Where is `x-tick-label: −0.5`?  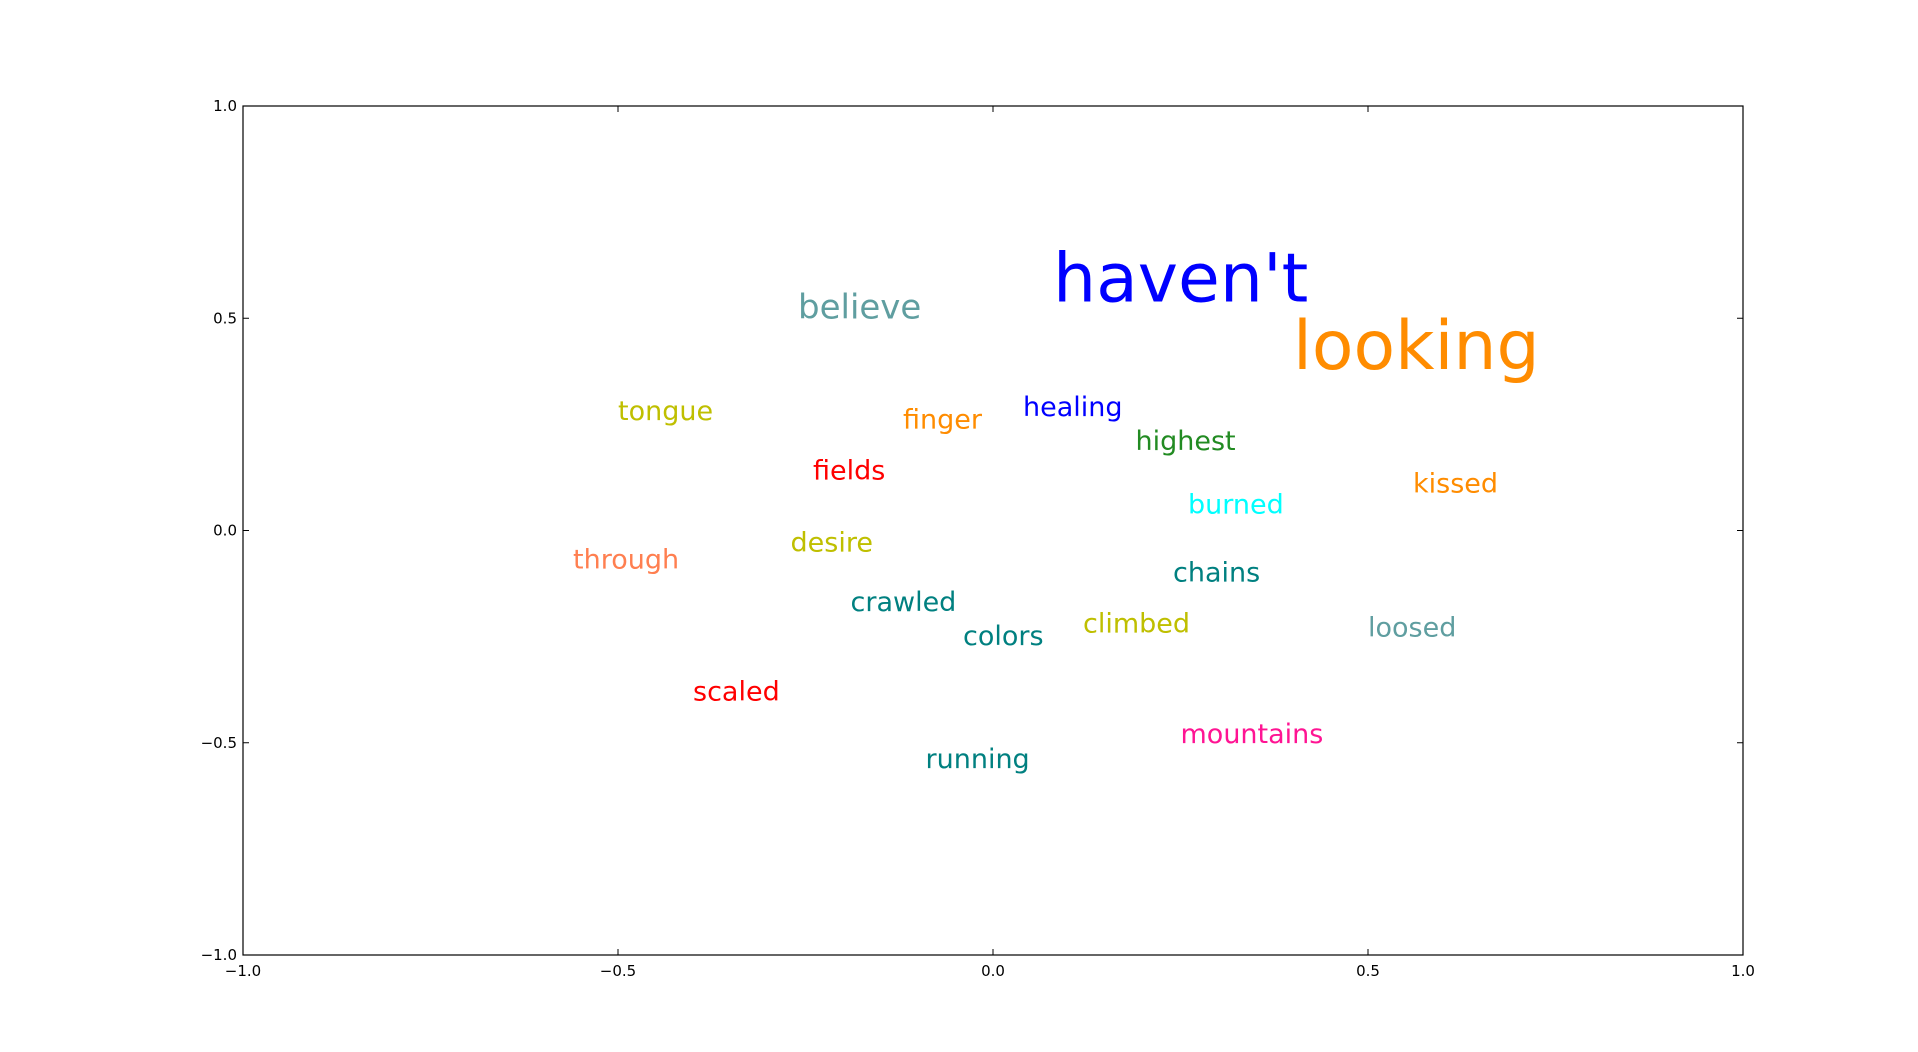
x-tick-label: −0.5 is located at coordinates (618, 971).